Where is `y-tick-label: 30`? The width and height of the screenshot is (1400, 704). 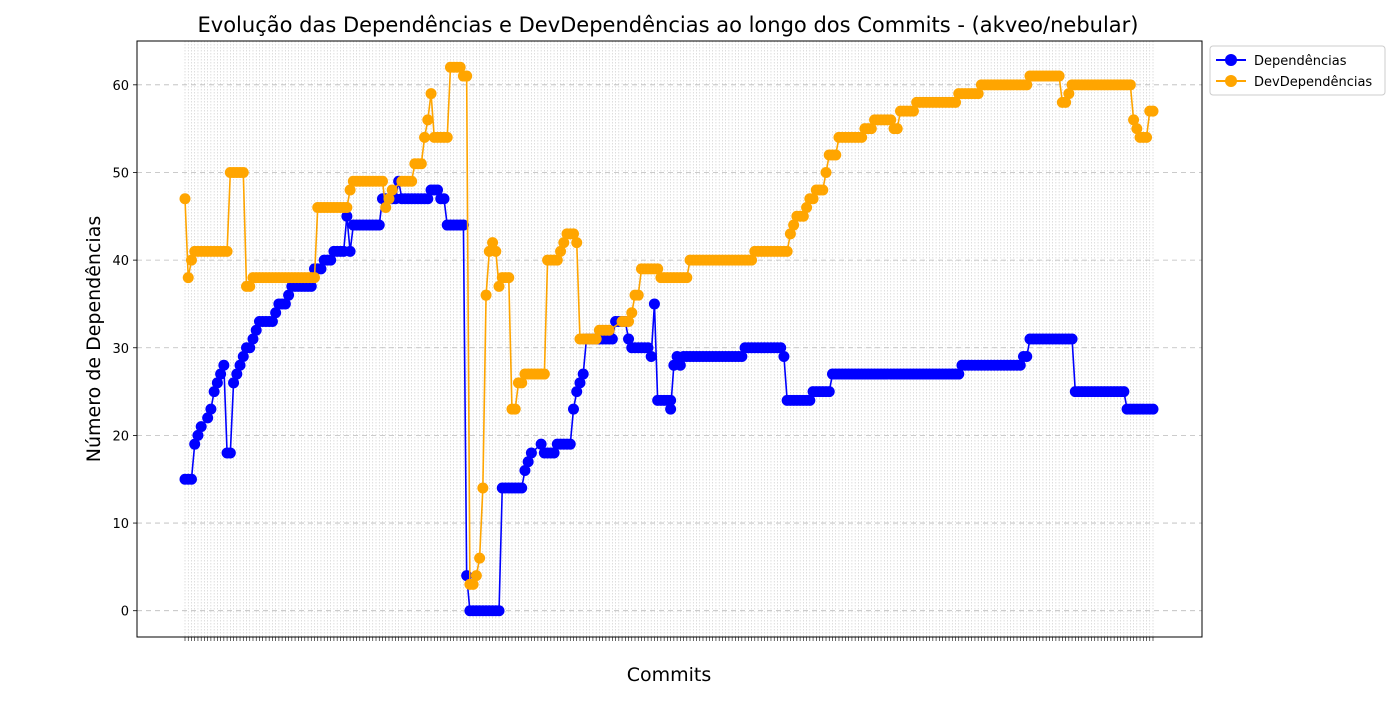 y-tick-label: 30 is located at coordinates (120, 349).